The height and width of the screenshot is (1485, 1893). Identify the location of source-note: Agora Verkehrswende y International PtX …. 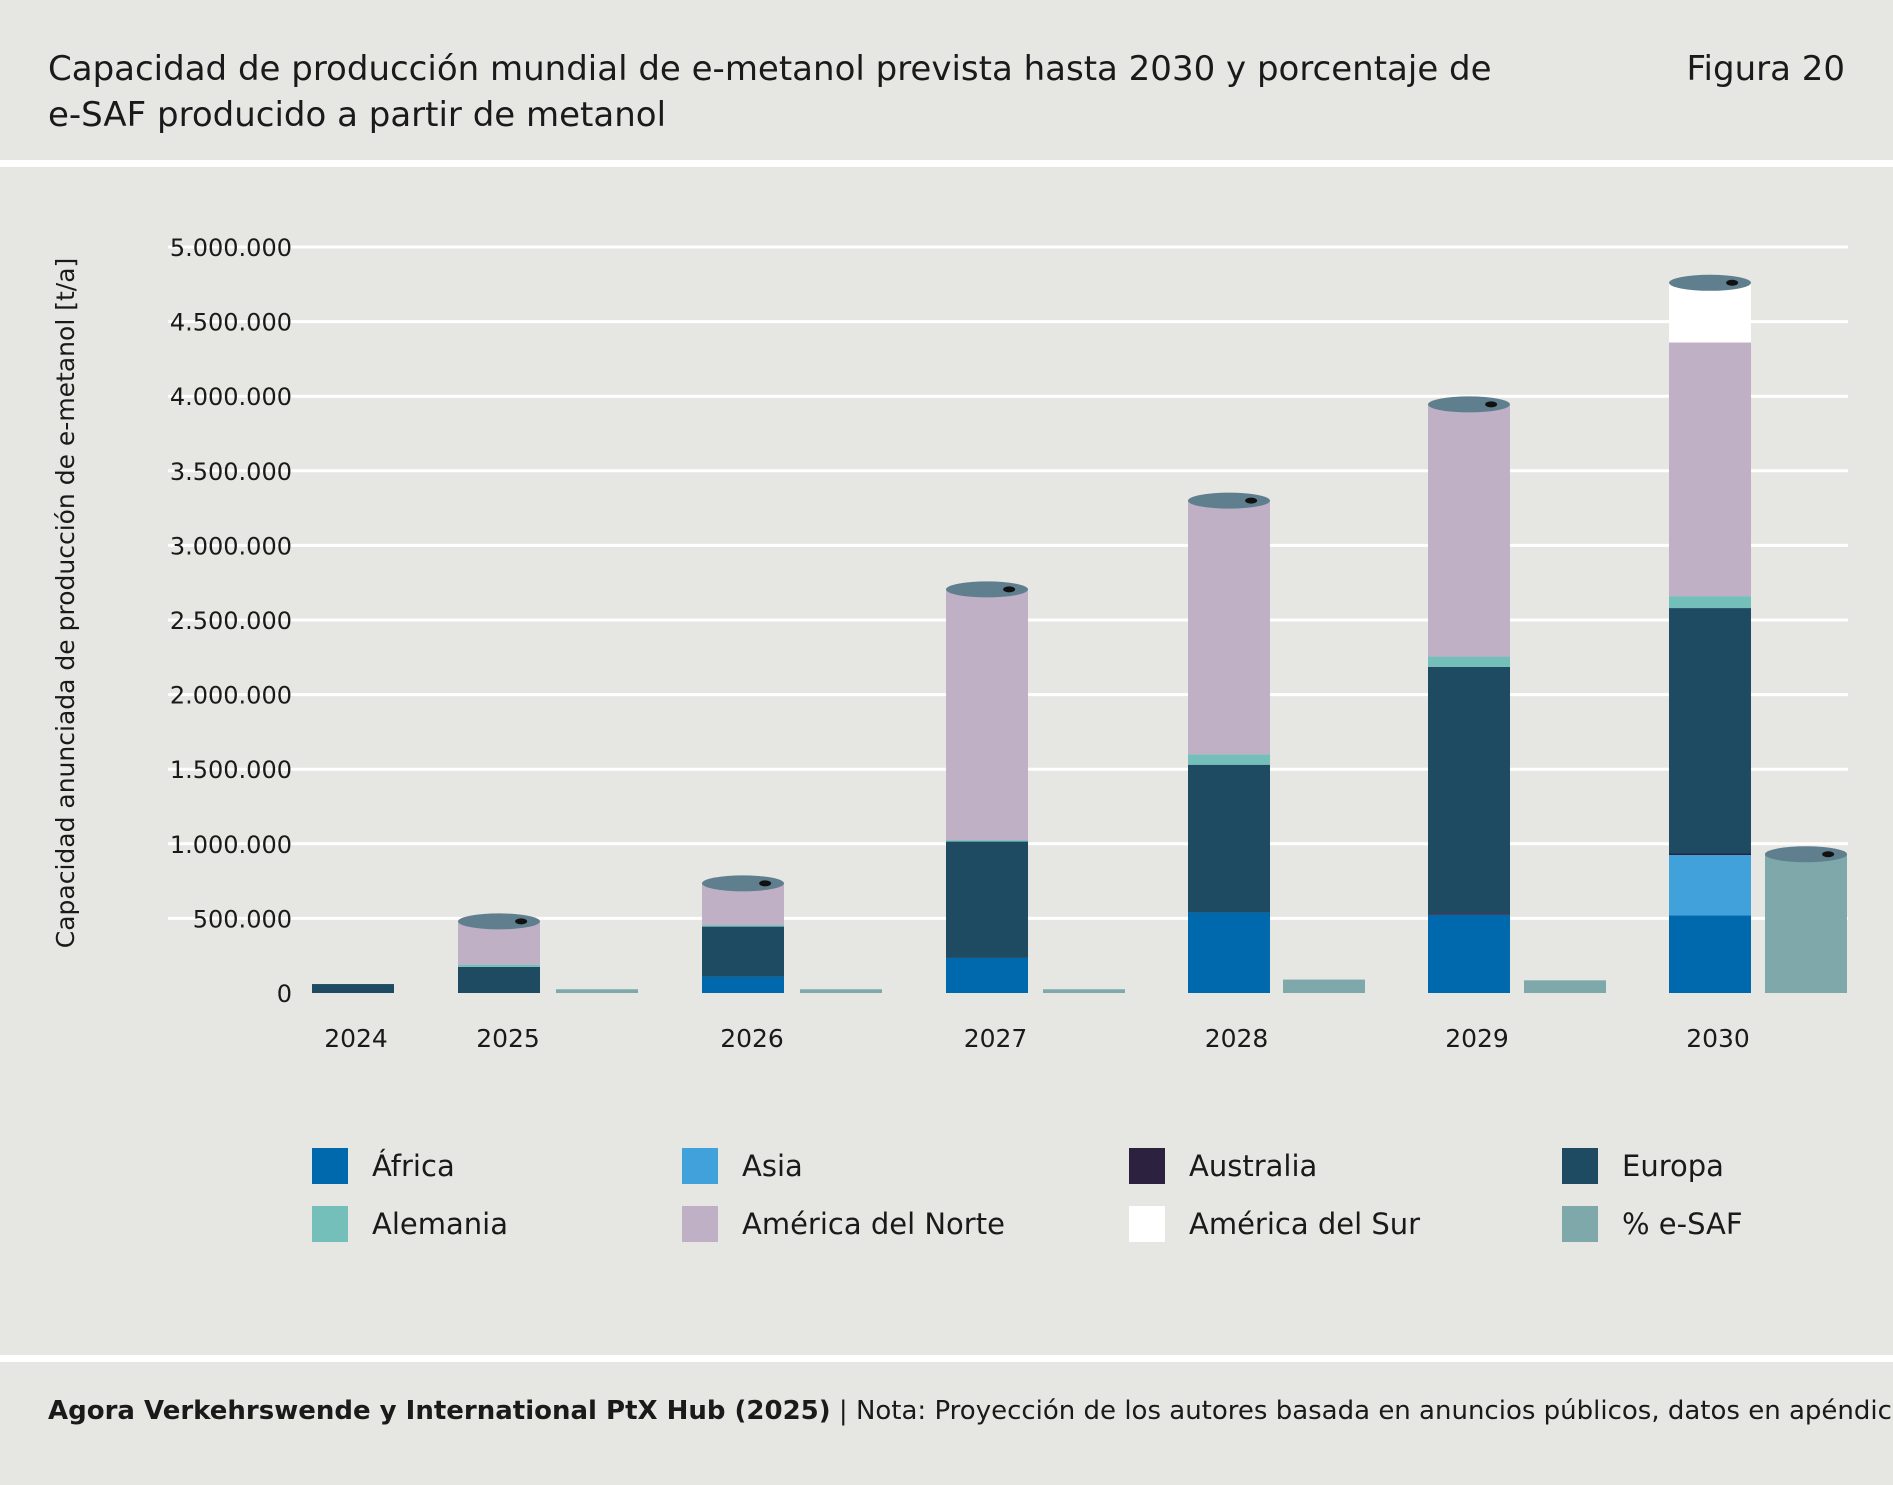
(970, 1411).